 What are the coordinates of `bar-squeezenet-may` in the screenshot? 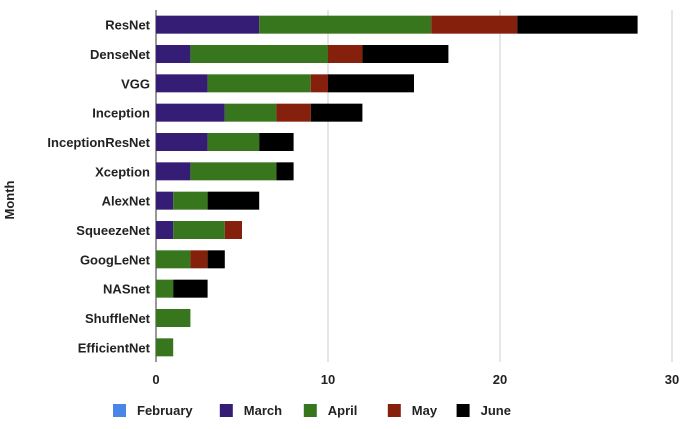 It's located at (233, 230).